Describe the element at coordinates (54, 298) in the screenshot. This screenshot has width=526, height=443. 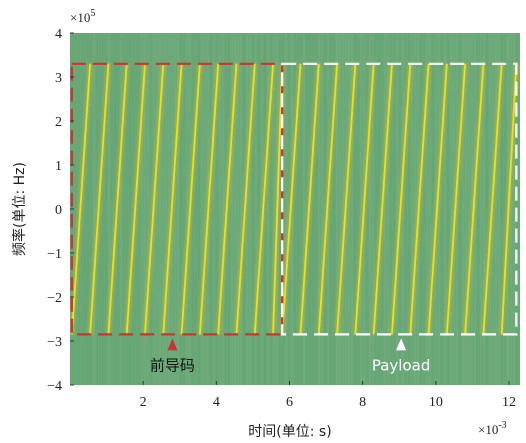
I see `y-tick-label: −2` at that location.